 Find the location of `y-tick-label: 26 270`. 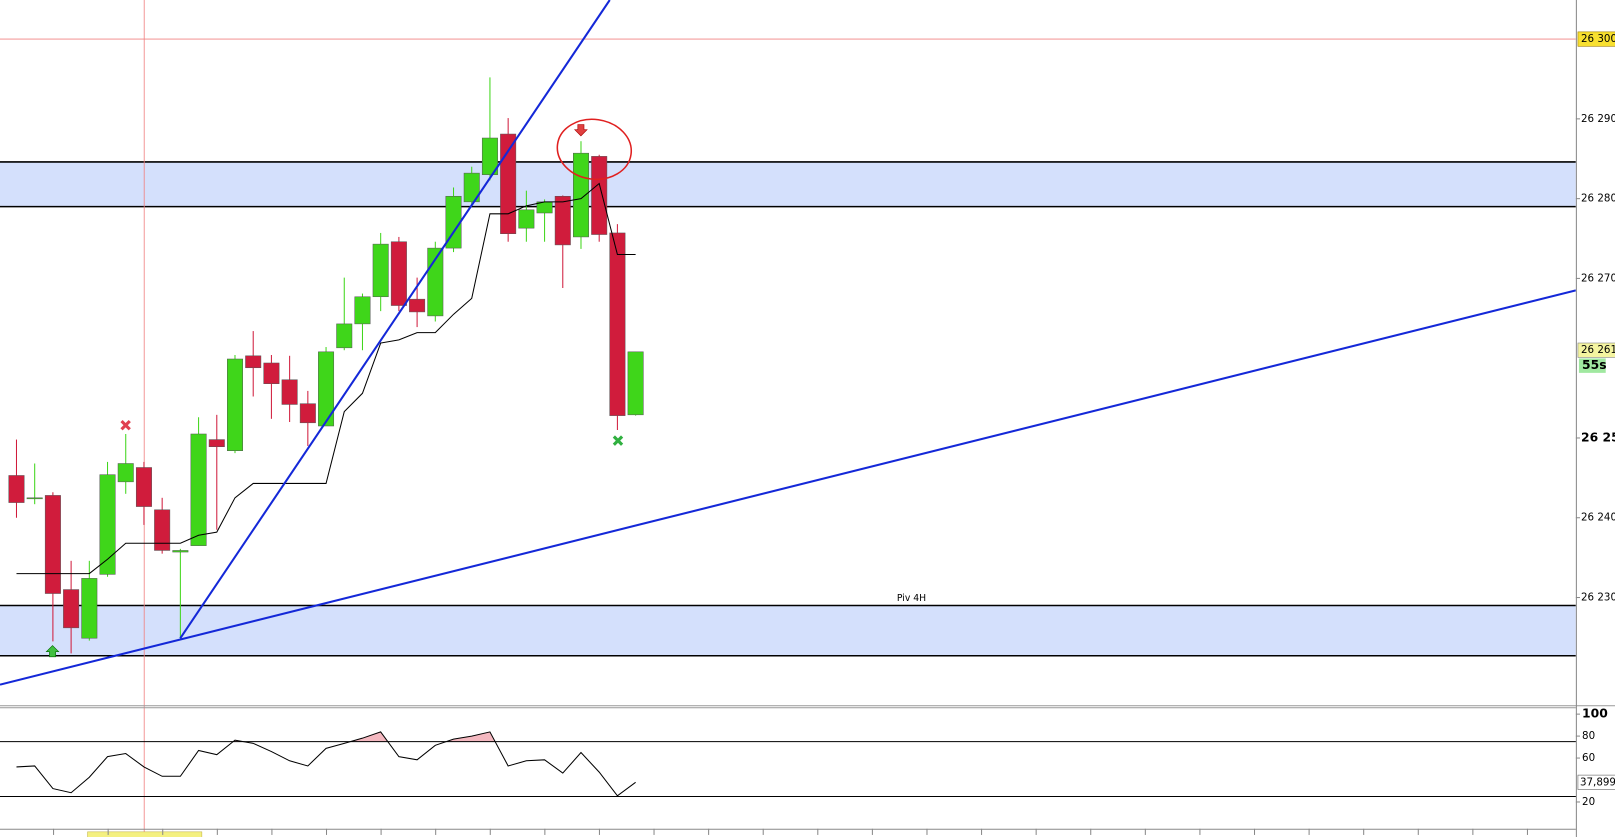

y-tick-label: 26 270 is located at coordinates (1598, 278).